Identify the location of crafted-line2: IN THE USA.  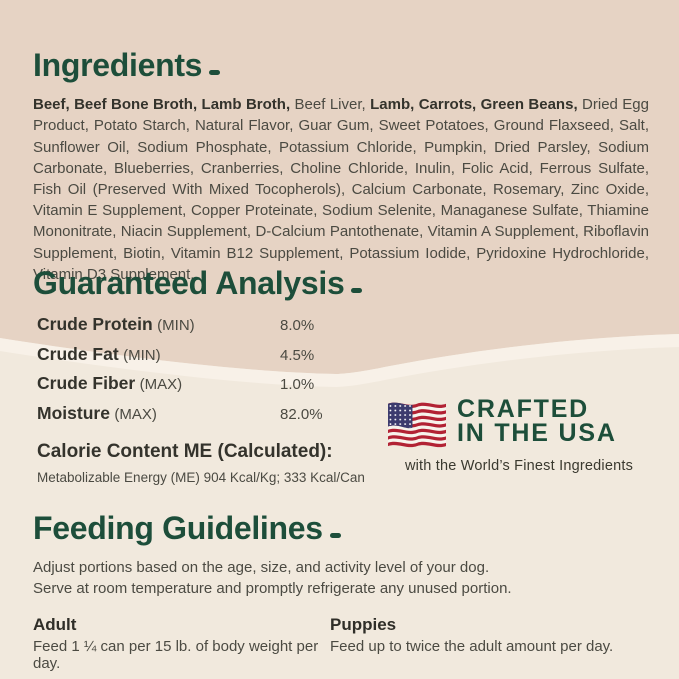
(537, 433).